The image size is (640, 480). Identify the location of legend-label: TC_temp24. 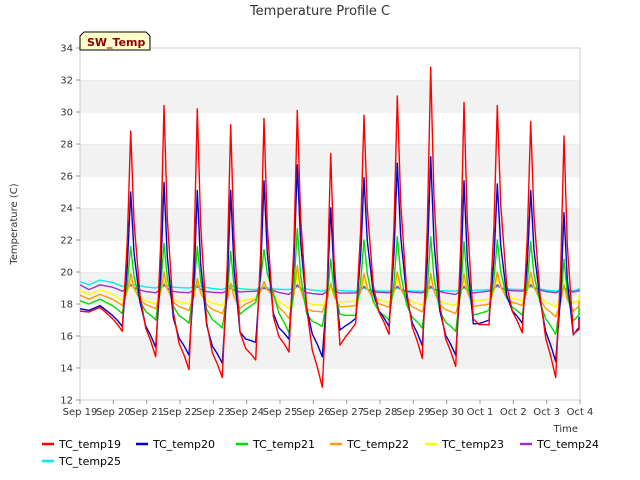
(567, 444).